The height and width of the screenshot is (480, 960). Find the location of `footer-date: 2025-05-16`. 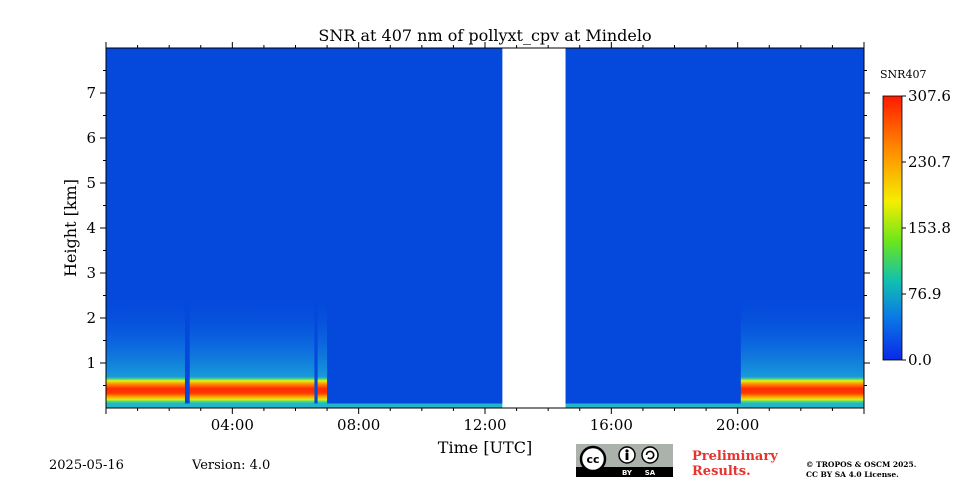

footer-date: 2025-05-16 is located at coordinates (86, 465).